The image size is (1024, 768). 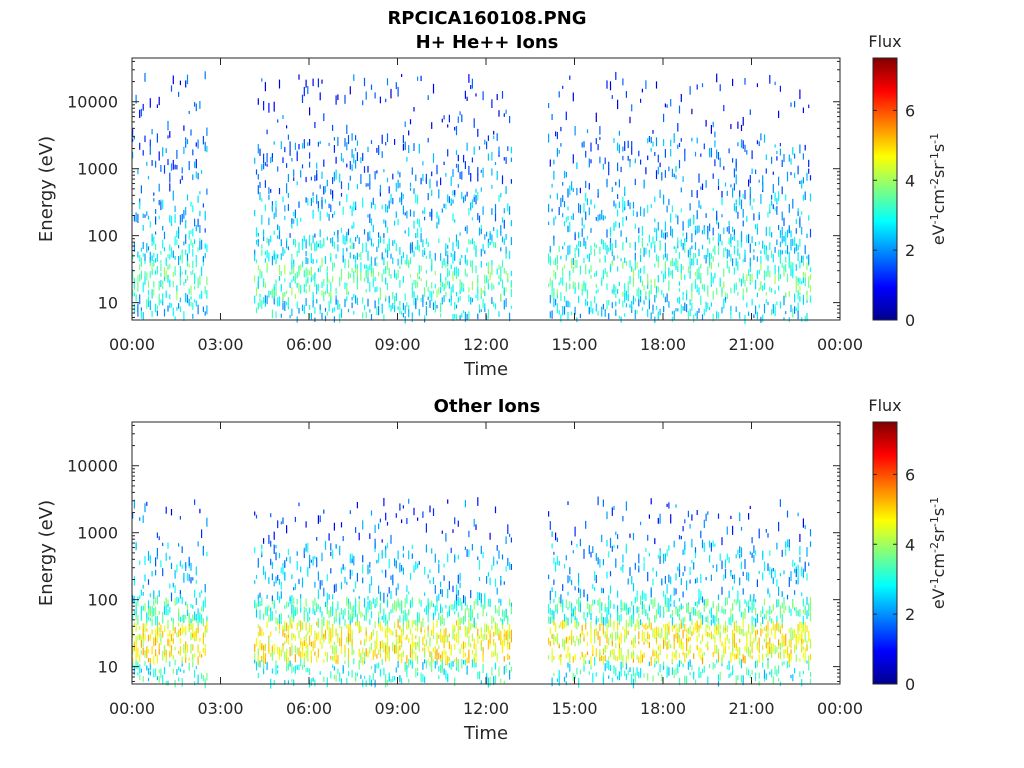 I want to click on colorbar-gradient, so click(x=885, y=189).